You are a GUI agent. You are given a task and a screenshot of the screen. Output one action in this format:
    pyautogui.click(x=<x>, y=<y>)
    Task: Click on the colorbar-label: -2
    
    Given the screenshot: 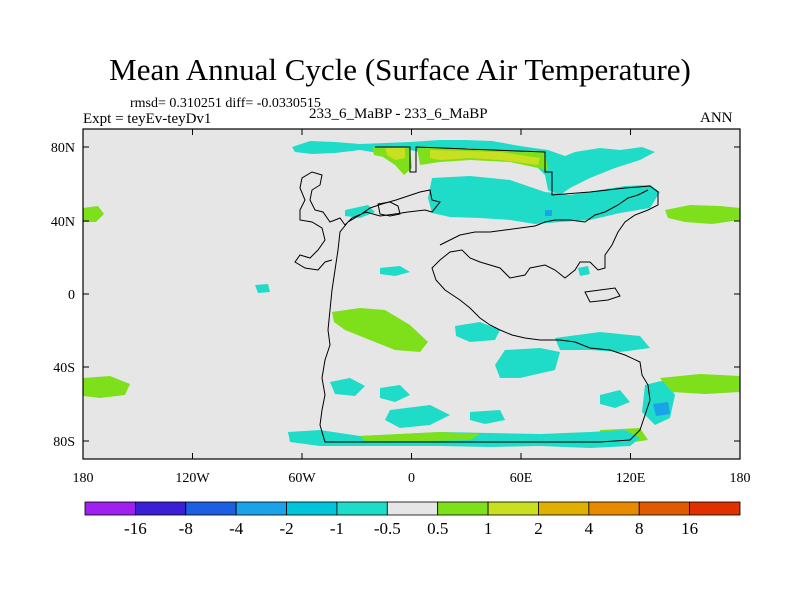 What is the action you would take?
    pyautogui.click(x=286, y=528)
    